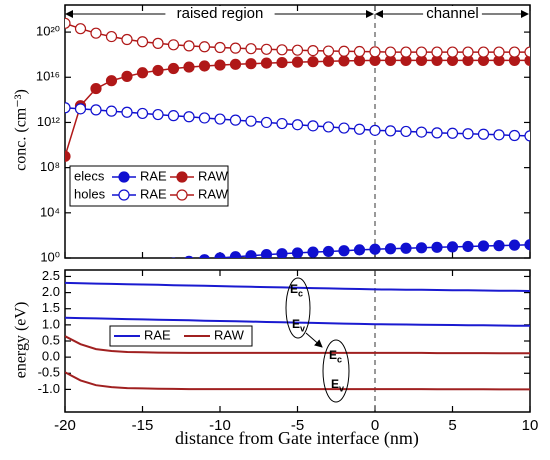  What do you see at coordinates (90, 193) in the screenshot?
I see `legend-group-label: holes` at bounding box center [90, 193].